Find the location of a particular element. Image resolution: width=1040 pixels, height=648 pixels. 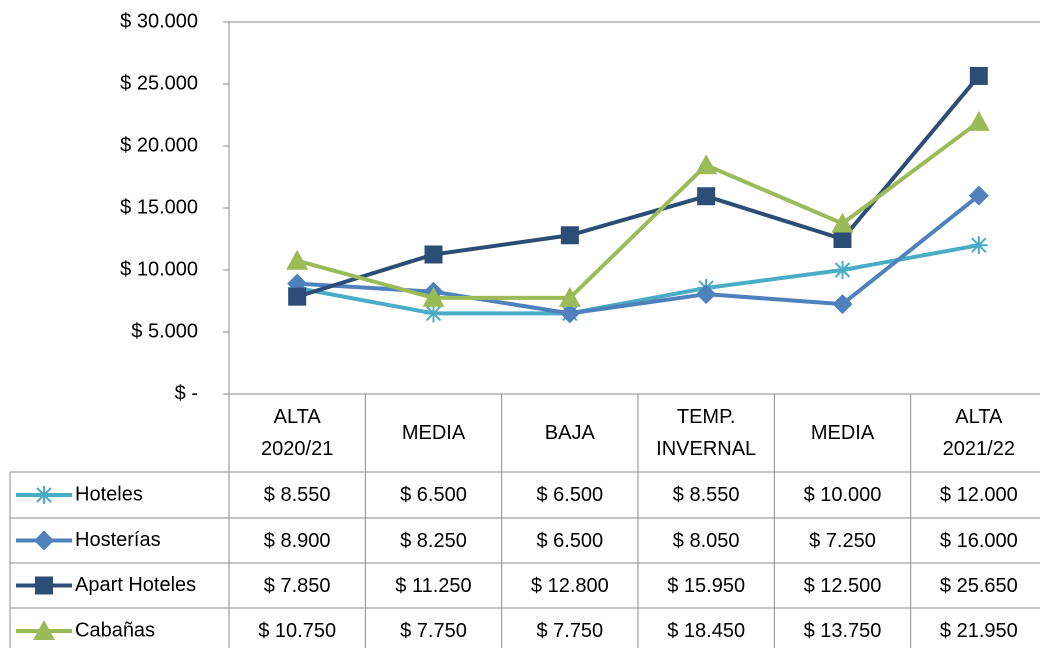

x-tick-label: ALTA 2020/21 is located at coordinates (297, 433).